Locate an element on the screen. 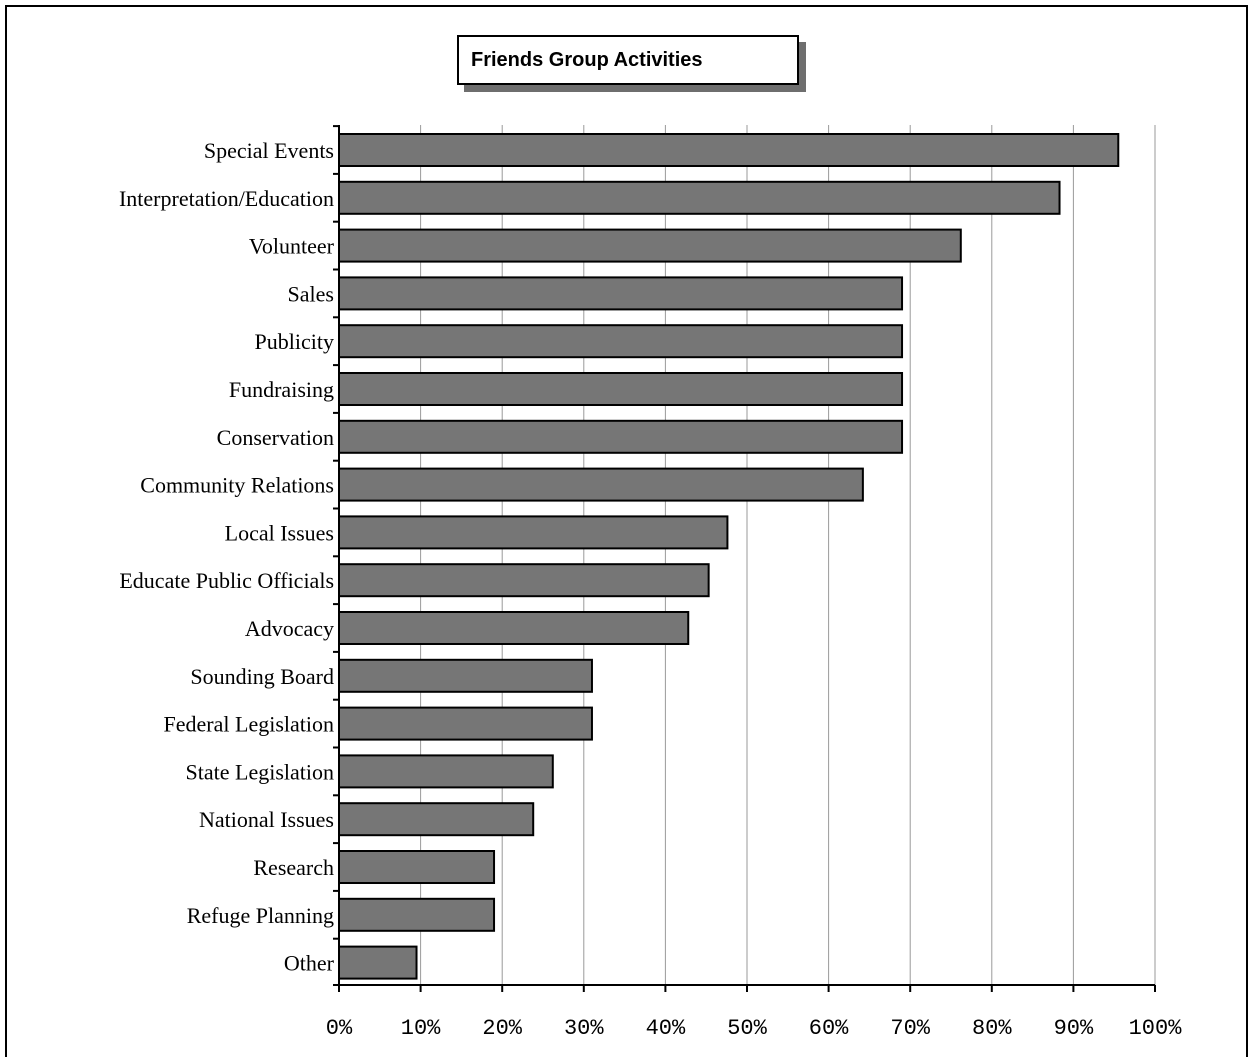  category-label: Sounding Board is located at coordinates (262, 676).